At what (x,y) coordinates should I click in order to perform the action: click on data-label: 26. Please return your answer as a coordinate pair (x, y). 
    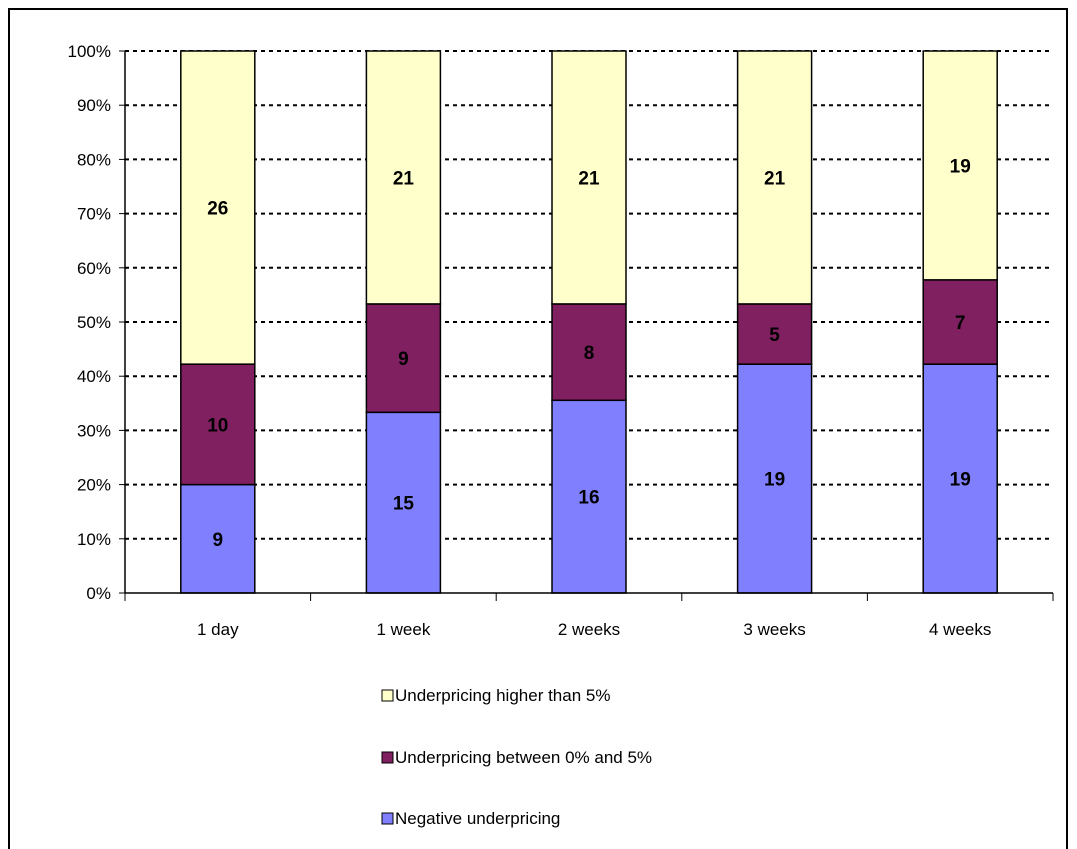
    Looking at the image, I should click on (217, 209).